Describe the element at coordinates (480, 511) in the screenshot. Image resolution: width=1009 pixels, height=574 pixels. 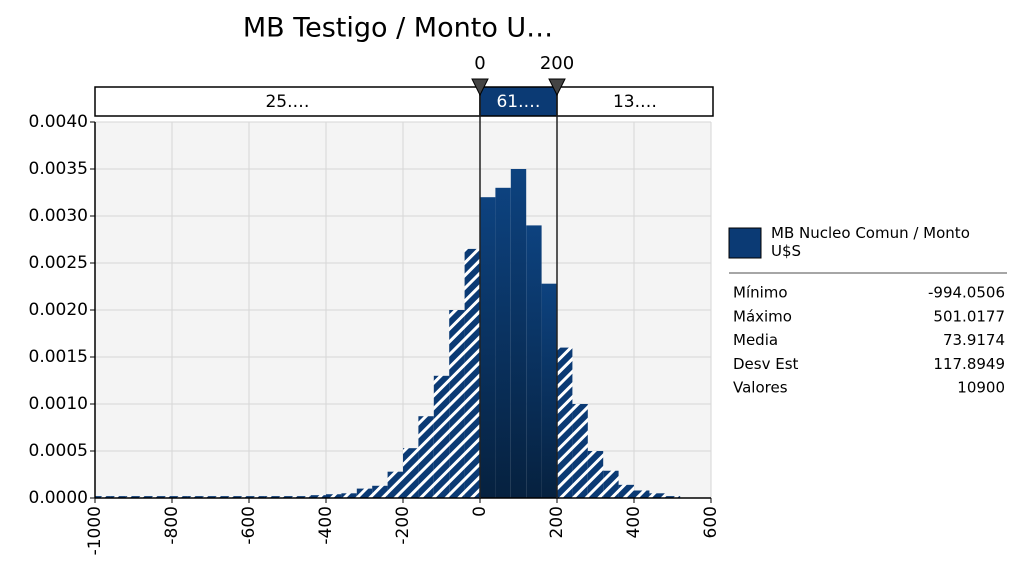
I see `x-tick-label: 0` at that location.